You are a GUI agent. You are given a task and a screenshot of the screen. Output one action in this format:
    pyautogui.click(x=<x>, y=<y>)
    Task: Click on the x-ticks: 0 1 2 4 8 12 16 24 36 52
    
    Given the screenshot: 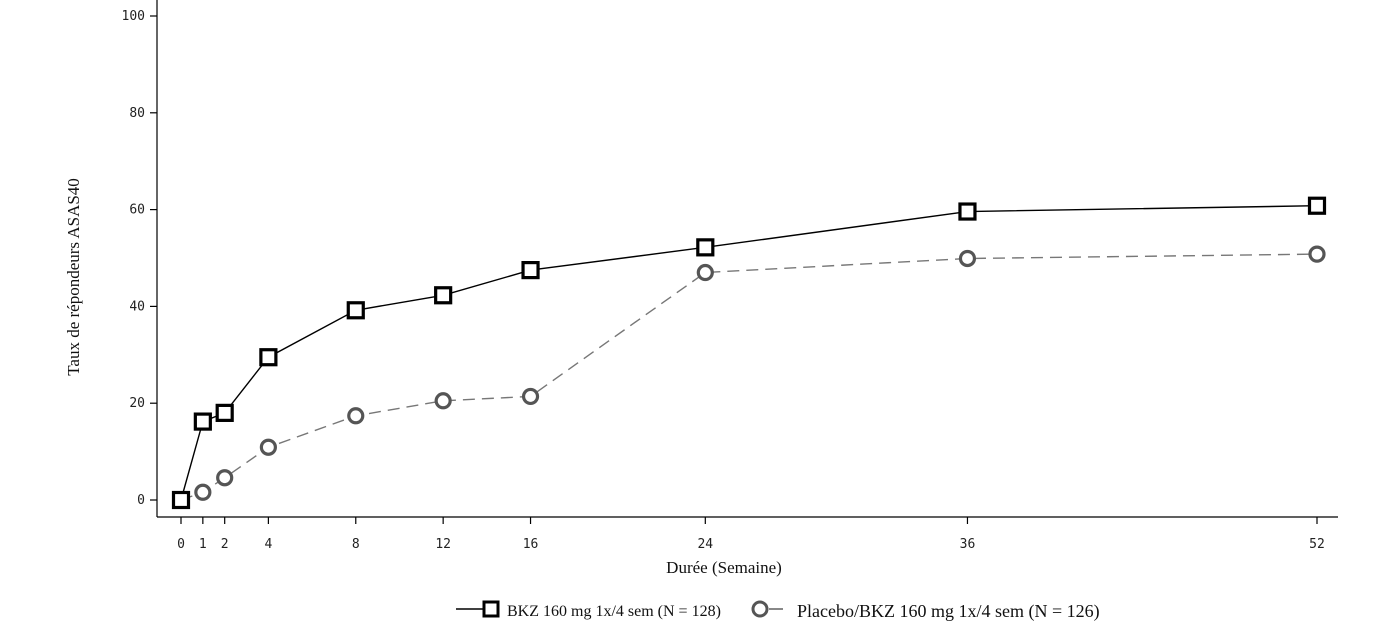 What is the action you would take?
    pyautogui.click(x=751, y=534)
    